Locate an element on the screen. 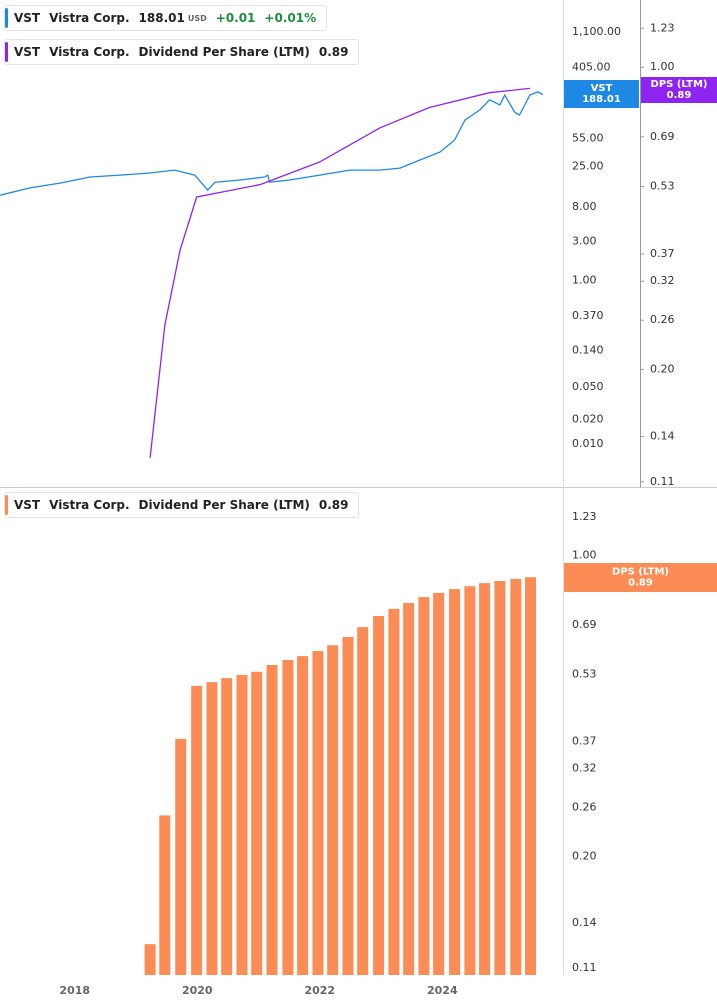  y-tick-label: 0.020 is located at coordinates (588, 419).